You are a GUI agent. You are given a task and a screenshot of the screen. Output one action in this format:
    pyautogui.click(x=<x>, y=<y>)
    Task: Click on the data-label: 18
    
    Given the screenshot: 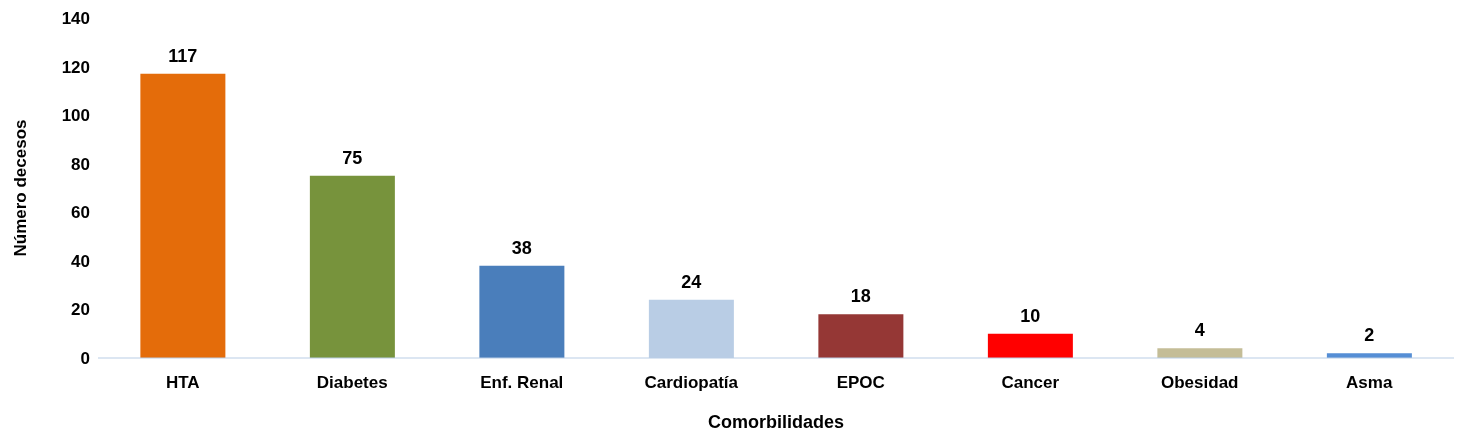 What is the action you would take?
    pyautogui.click(x=860, y=296)
    